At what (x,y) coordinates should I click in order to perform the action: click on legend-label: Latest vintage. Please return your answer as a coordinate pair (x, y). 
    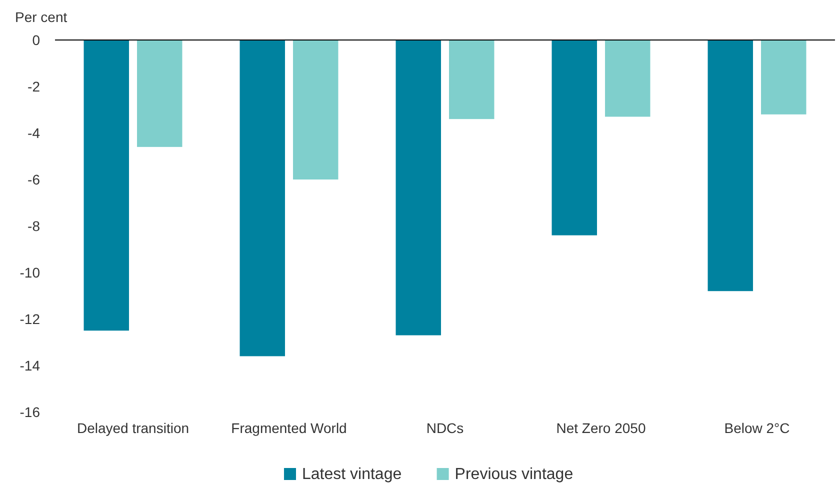
    Looking at the image, I should click on (352, 474).